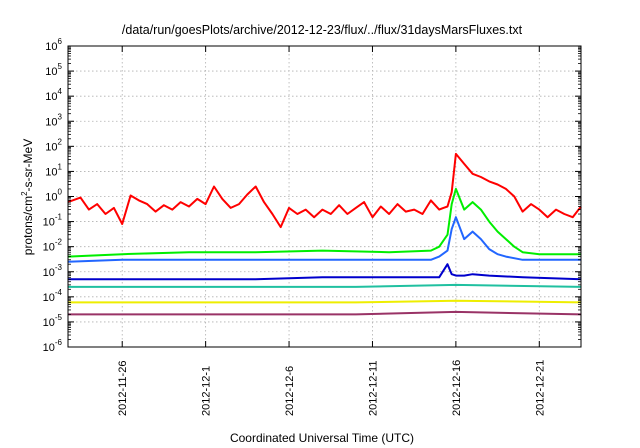 Image resolution: width=640 pixels, height=448 pixels. What do you see at coordinates (373, 388) in the screenshot?
I see `x-tick-label: 2012-12-11` at bounding box center [373, 388].